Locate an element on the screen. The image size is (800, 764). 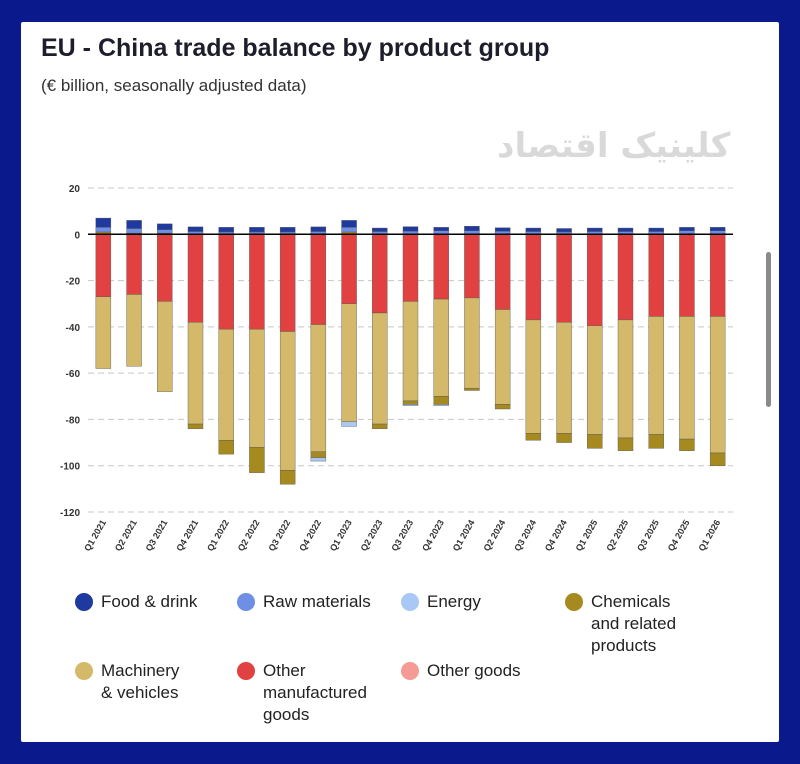
x-tick-label: Q4 2022 is located at coordinates (310, 535).